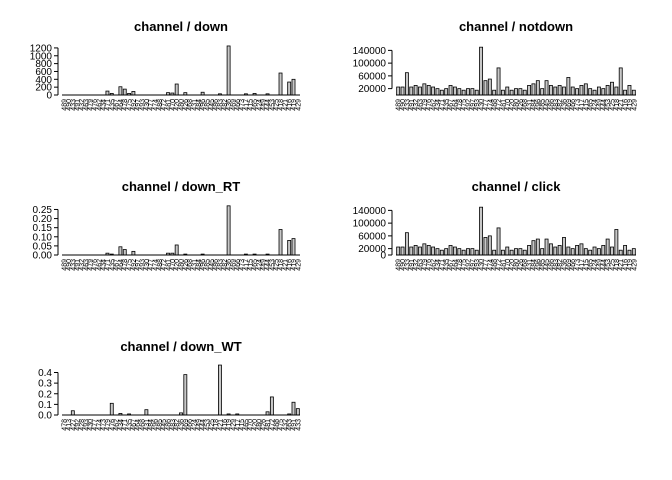  I want to click on x-tick-label: 419, so click(294, 265).